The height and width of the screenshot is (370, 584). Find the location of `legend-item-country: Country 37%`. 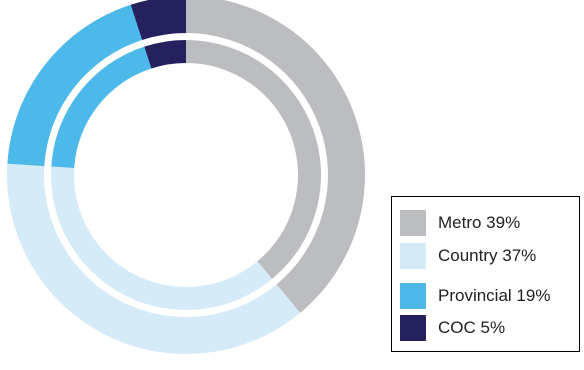

legend-item-country: Country 37% is located at coordinates (468, 256).